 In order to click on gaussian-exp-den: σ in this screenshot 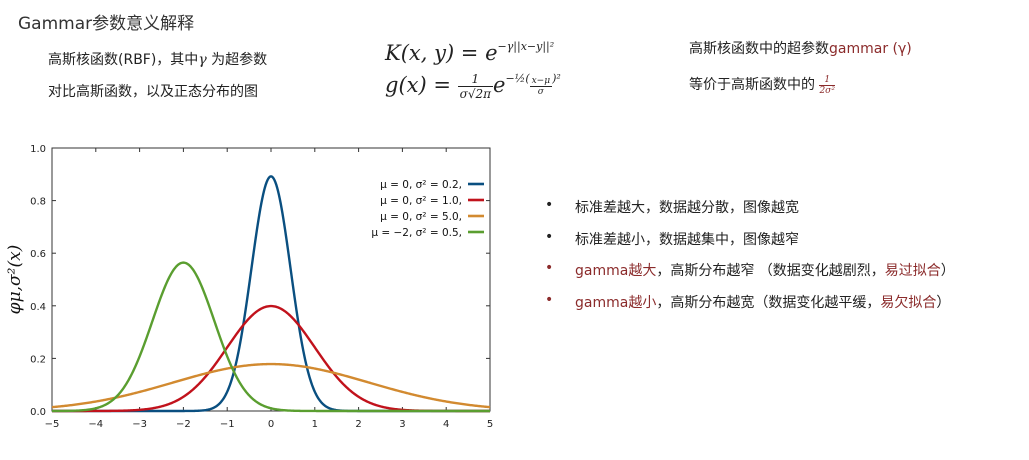, I will do `click(540, 92)`.